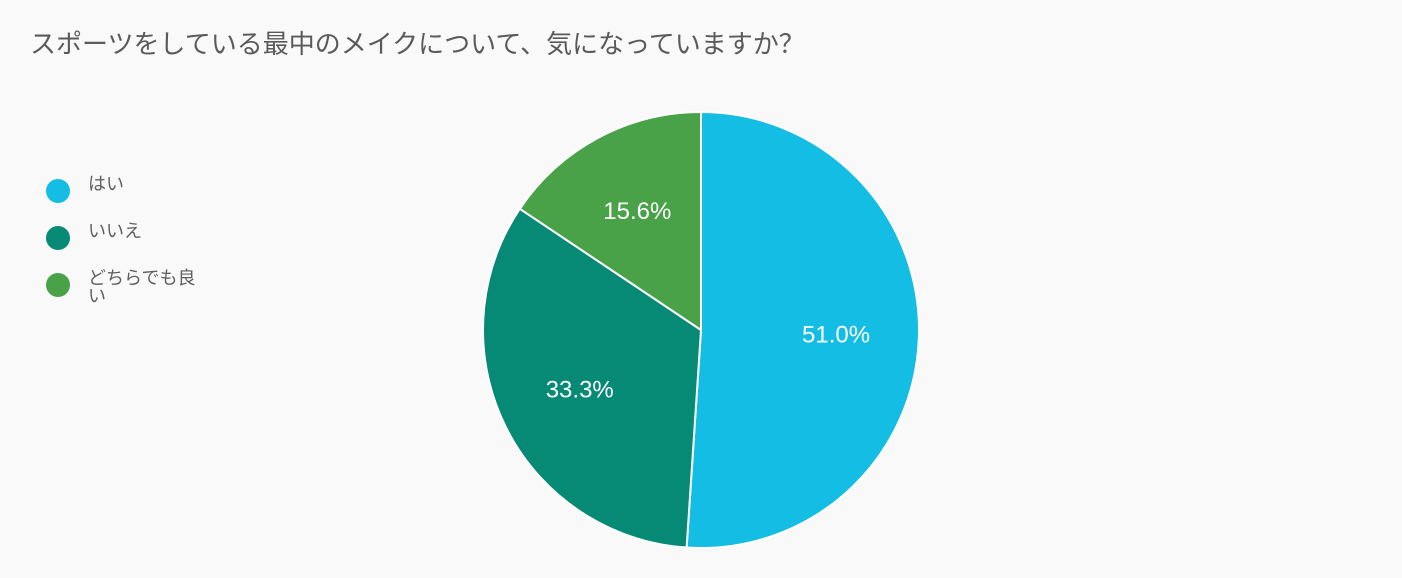  Describe the element at coordinates (106, 184) in the screenshot. I see `legend-label-yes: はい` at that location.